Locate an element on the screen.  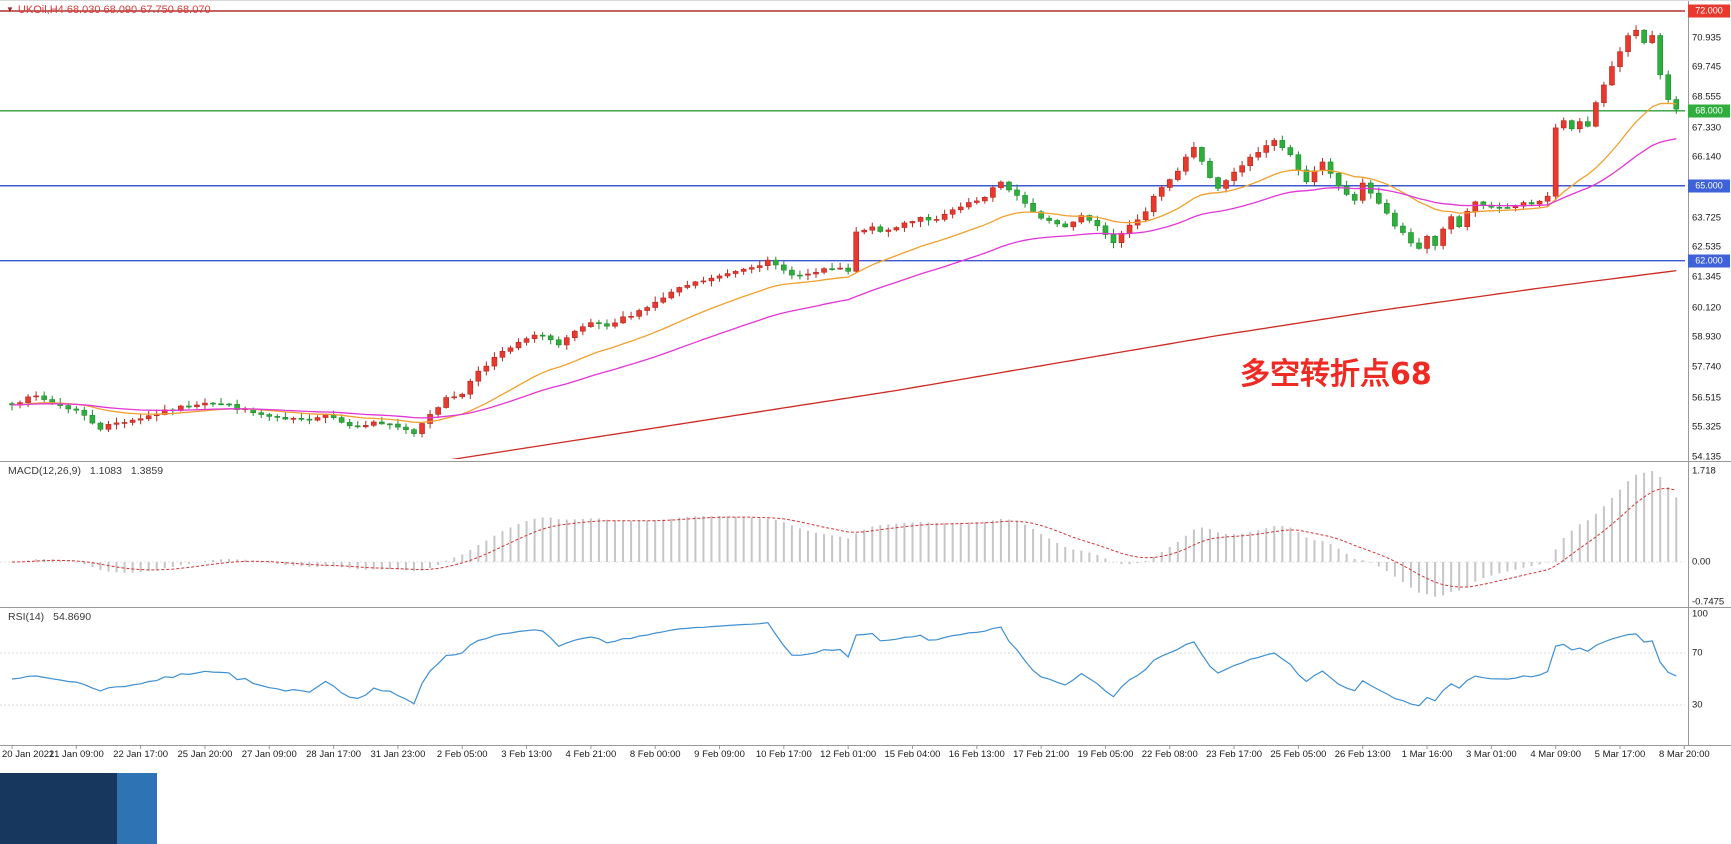
time-axis-label: 10 Feb 17:00 is located at coordinates (783, 754).